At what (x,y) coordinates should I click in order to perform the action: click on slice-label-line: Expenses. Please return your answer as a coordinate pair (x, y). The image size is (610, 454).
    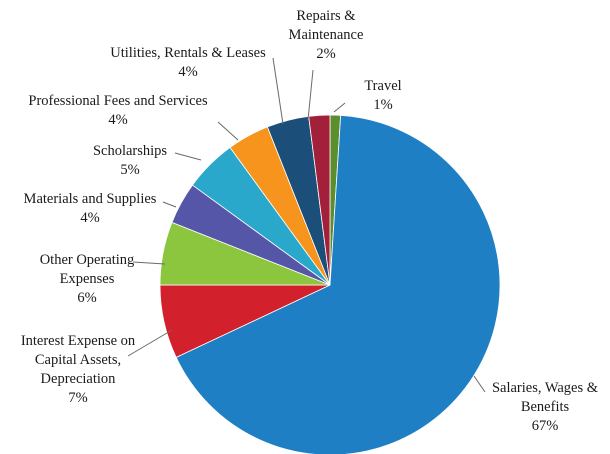
    Looking at the image, I should click on (87, 279).